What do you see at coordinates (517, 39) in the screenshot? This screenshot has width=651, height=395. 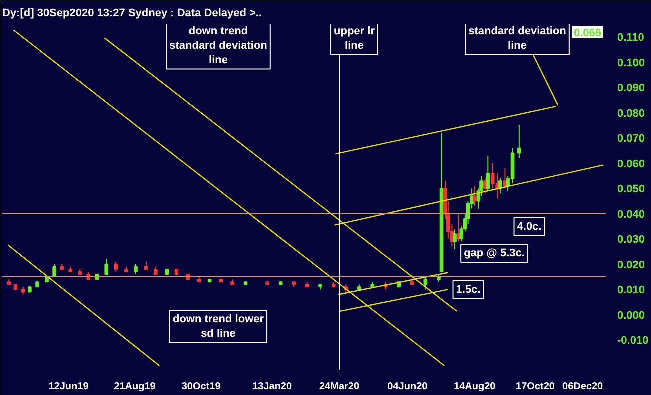 I see `annotation: standard deviation line` at bounding box center [517, 39].